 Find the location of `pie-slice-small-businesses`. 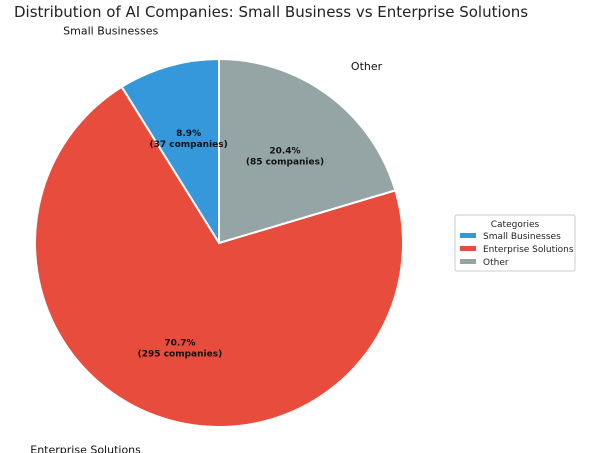

pie-slice-small-businesses is located at coordinates (170, 152).